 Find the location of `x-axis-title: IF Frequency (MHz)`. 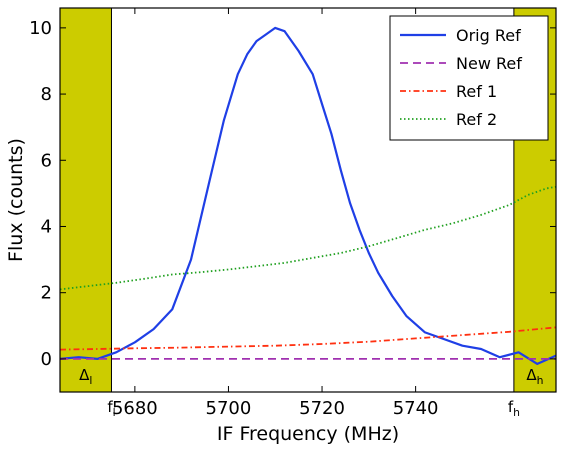

x-axis-title: IF Frequency (MHz) is located at coordinates (308, 434).